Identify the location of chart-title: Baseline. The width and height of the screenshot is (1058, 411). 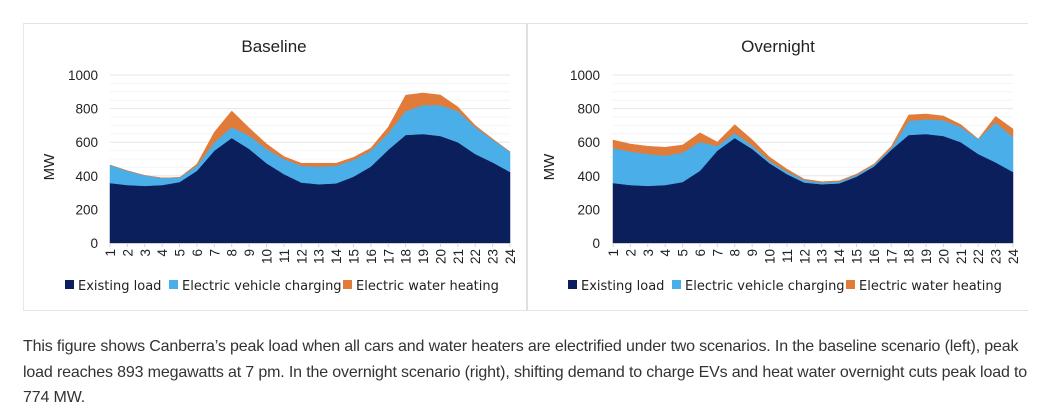
(273, 46).